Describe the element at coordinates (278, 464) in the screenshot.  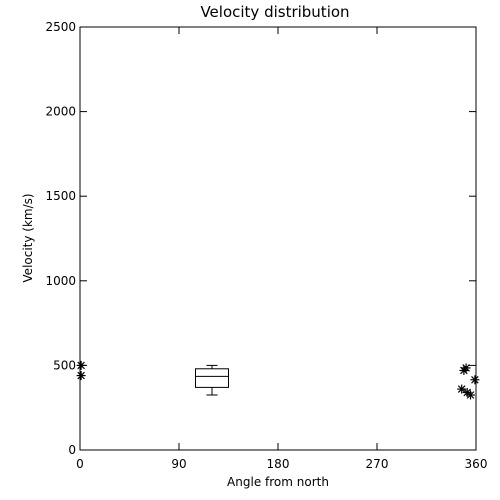
I see `x-tick-label: 180` at that location.